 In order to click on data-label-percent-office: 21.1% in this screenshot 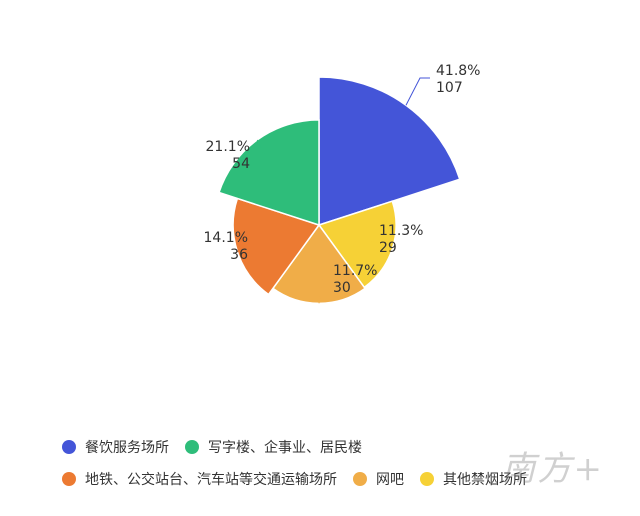, I will do `click(228, 147)`.